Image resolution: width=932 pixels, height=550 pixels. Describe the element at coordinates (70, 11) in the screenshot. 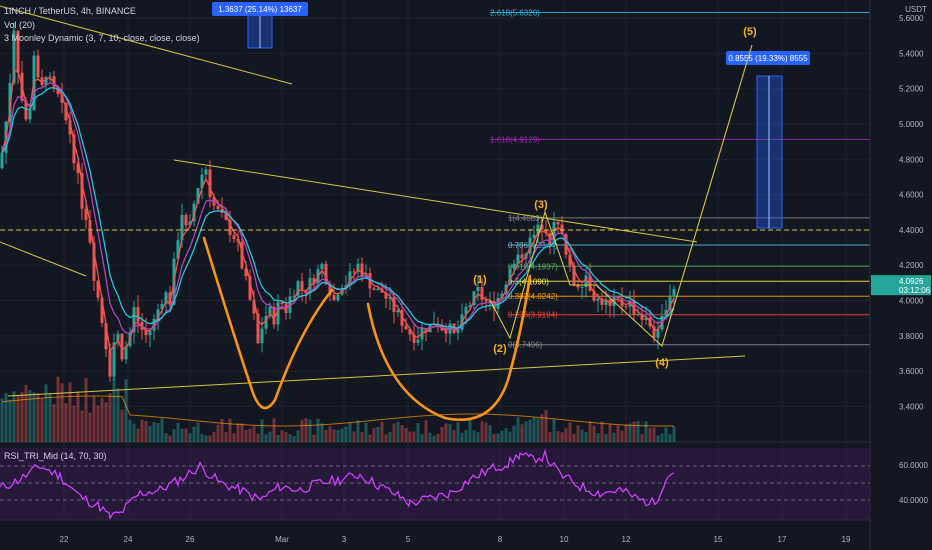

I see `symbol-legend: 1INCH / TetherUS, 4h, BINANCE` at that location.